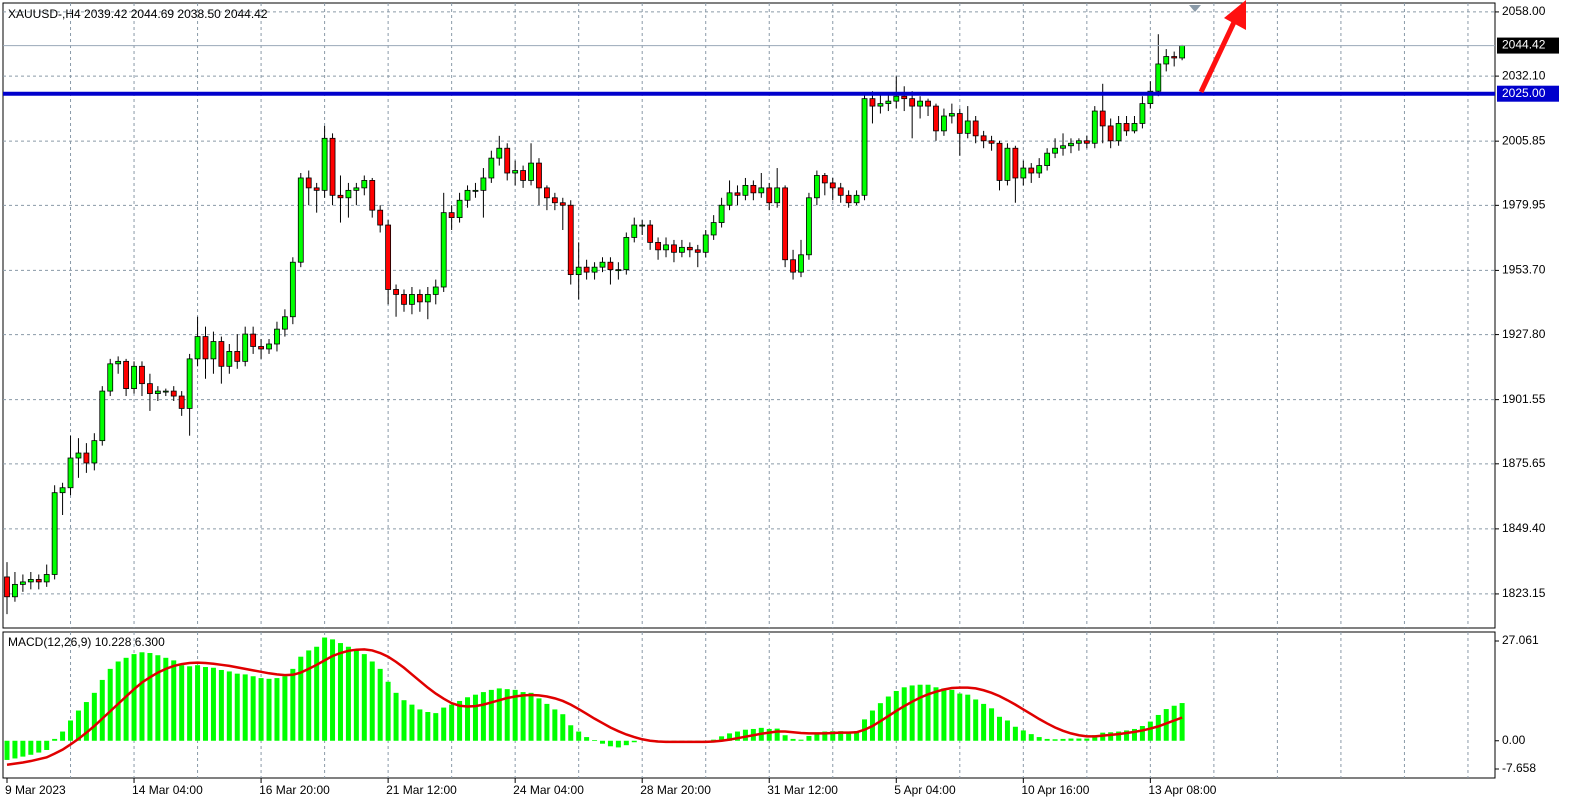 The width and height of the screenshot is (1576, 811). I want to click on y-tick-label: 2005.85, so click(1524, 140).